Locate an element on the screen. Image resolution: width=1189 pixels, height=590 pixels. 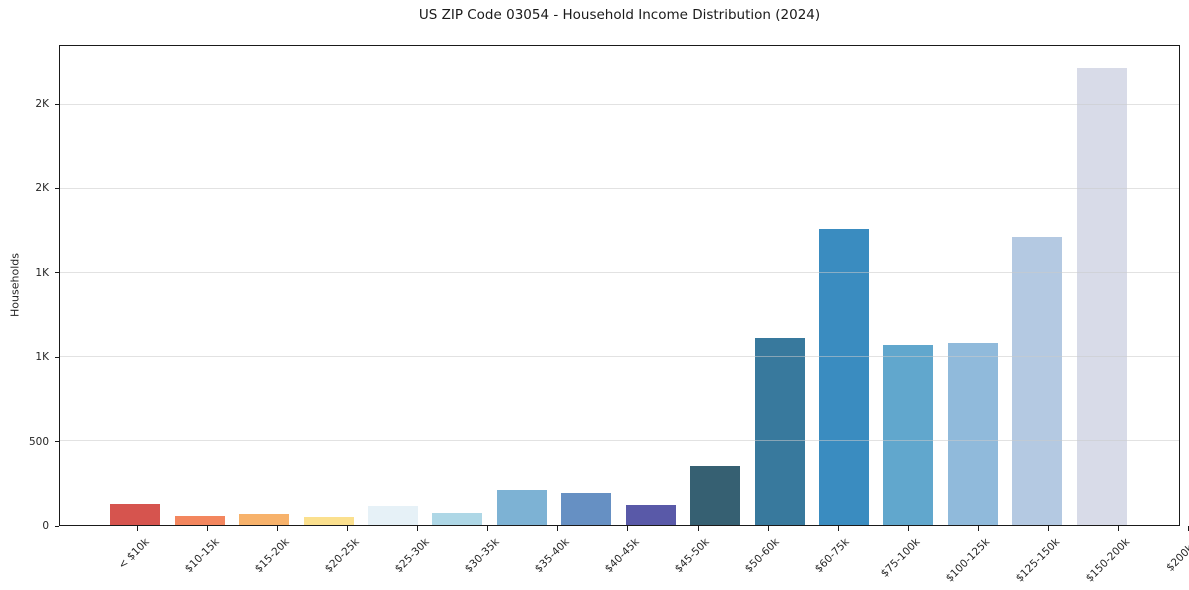
x-tick-slot: $35-40k is located at coordinates (557, 558).